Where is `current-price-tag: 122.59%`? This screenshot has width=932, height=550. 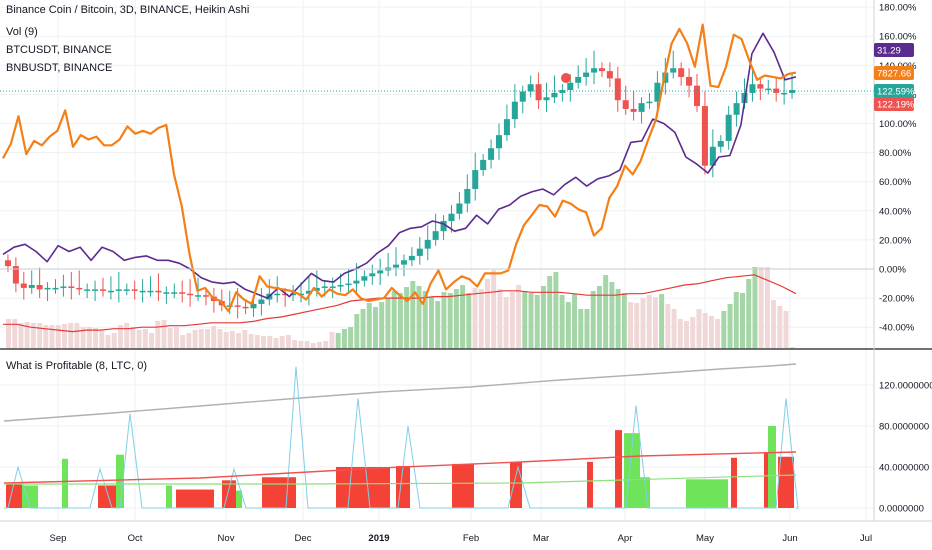 current-price-tag: 122.59% is located at coordinates (896, 92).